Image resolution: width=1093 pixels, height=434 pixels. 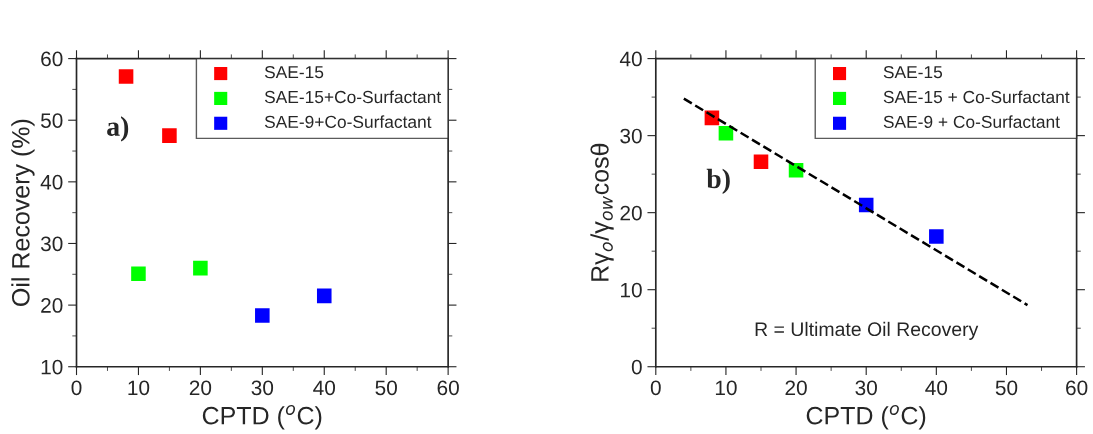 What do you see at coordinates (636, 367) in the screenshot?
I see `y-tick-label: 0` at bounding box center [636, 367].